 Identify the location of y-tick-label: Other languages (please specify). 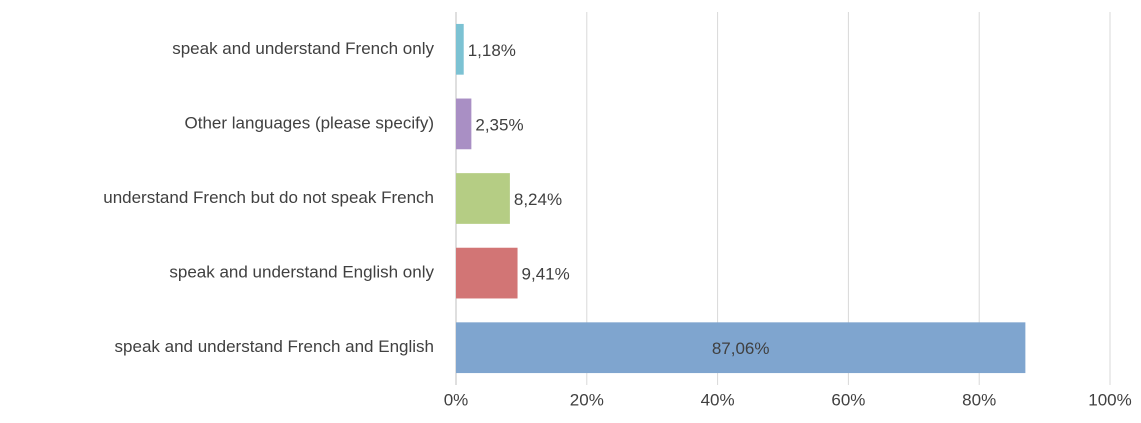
(309, 122).